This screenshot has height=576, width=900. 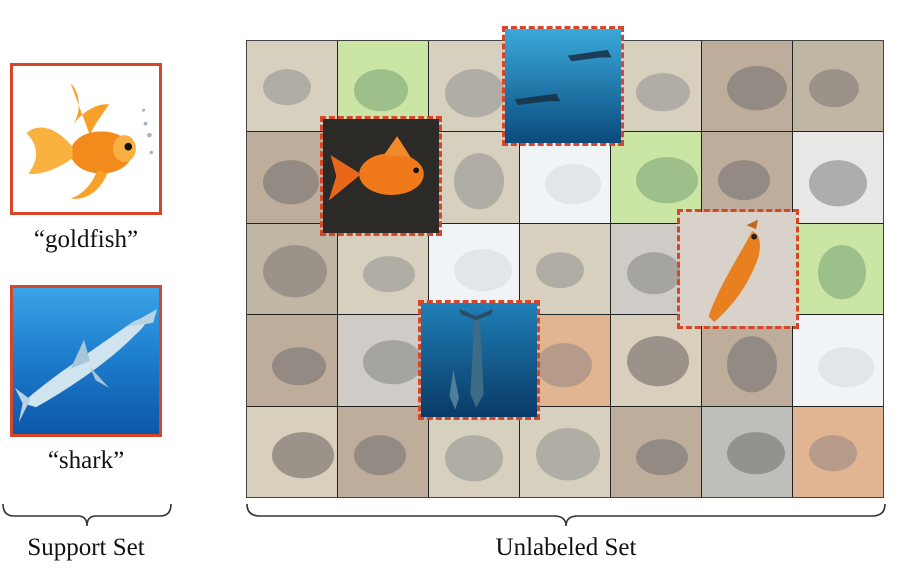 What do you see at coordinates (747, 451) in the screenshot?
I see `grid-image-monkey` at bounding box center [747, 451].